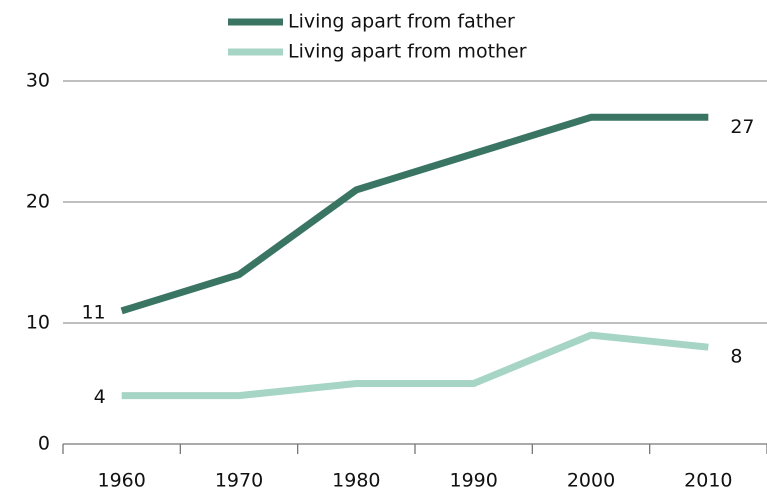 This screenshot has height=494, width=767. Describe the element at coordinates (121, 481) in the screenshot. I see `x-tick-label: 1960` at that location.